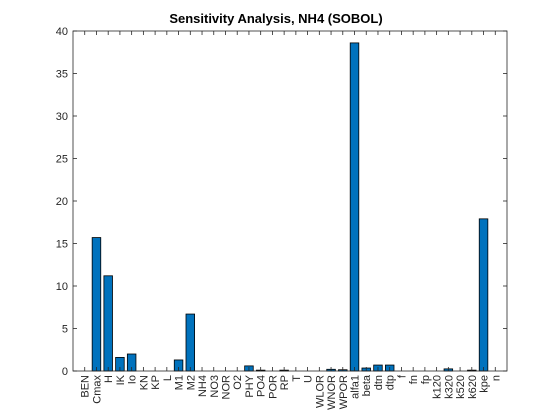 This screenshot has height=420, width=560. What do you see at coordinates (275, 18) in the screenshot?
I see `chart-title: Sensitivity Analysis, NH4 (SOBOL)` at bounding box center [275, 18].